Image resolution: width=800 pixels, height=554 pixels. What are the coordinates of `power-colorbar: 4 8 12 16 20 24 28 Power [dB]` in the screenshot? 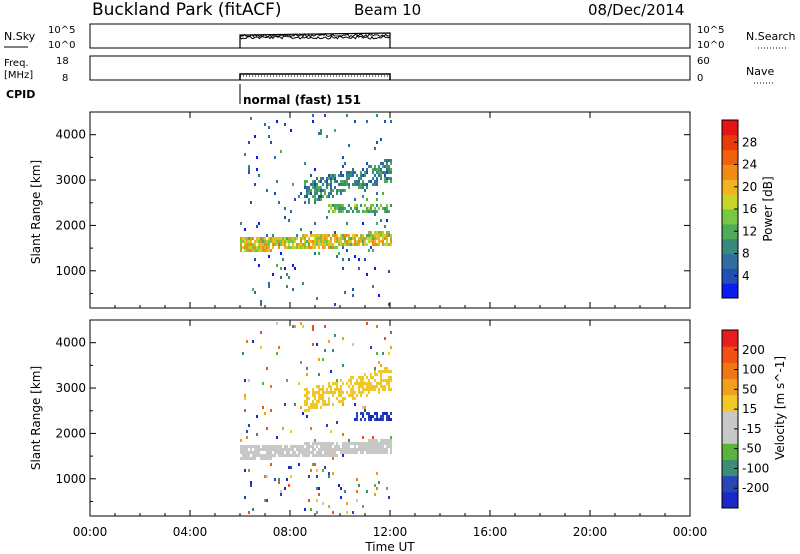 It's located at (748, 209).